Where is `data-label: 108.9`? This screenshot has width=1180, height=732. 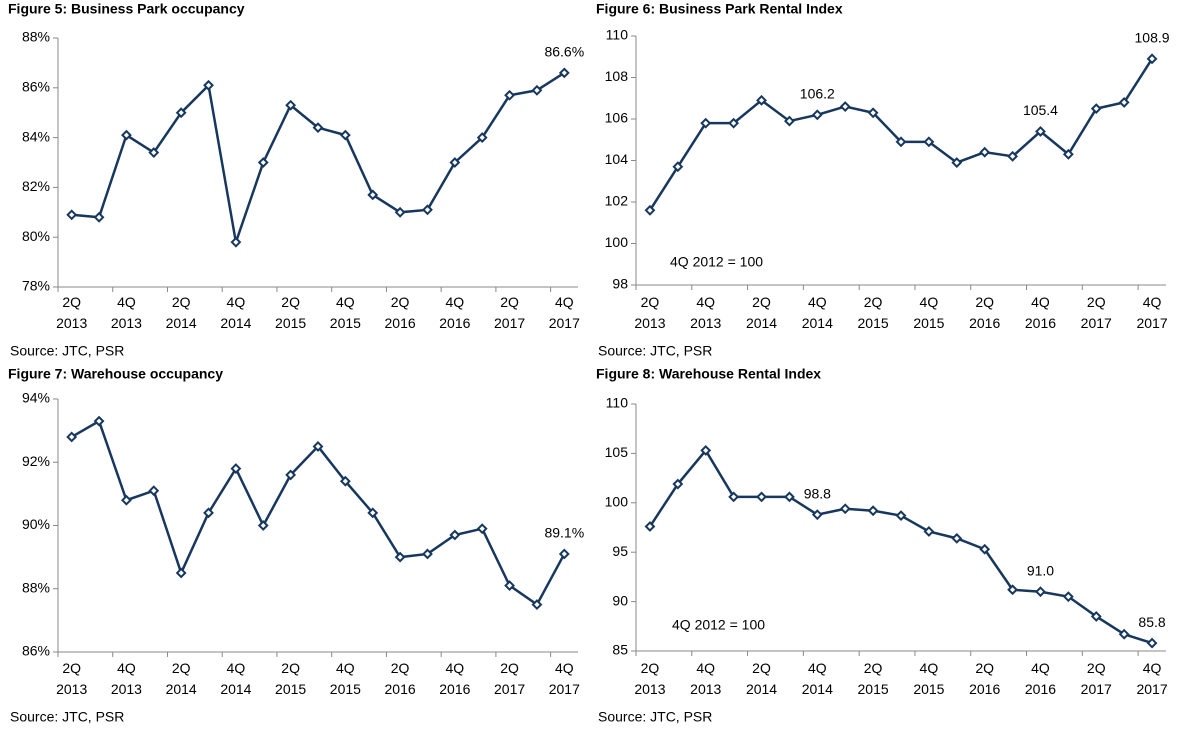 data-label: 108.9 is located at coordinates (1152, 38).